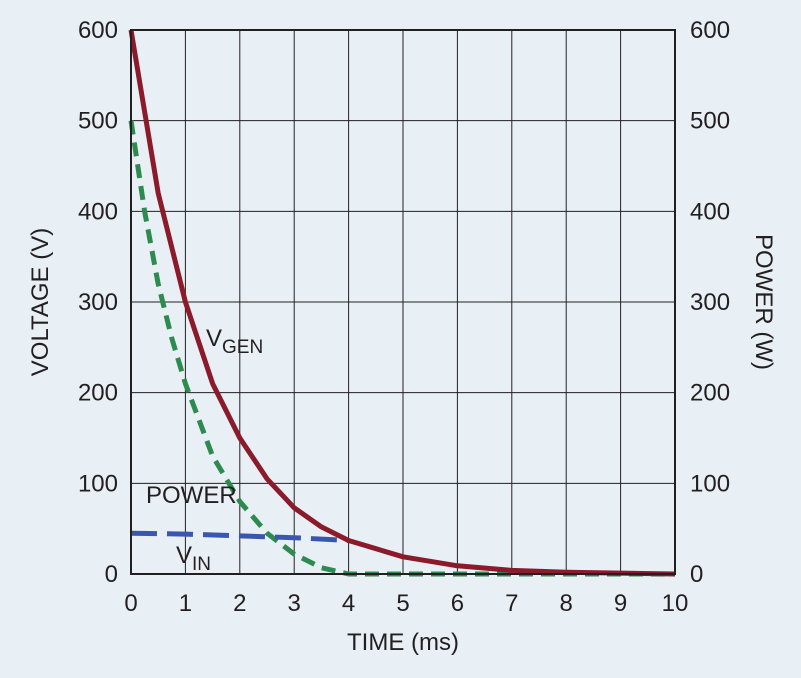  What do you see at coordinates (710, 211) in the screenshot?
I see `y-right-tick-label-4: 400` at bounding box center [710, 211].